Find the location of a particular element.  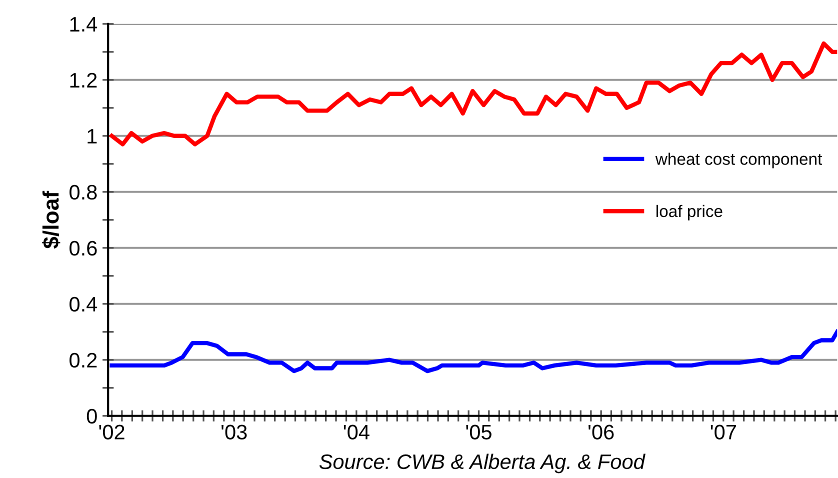

x-tick-label: '02 is located at coordinates (111, 432).